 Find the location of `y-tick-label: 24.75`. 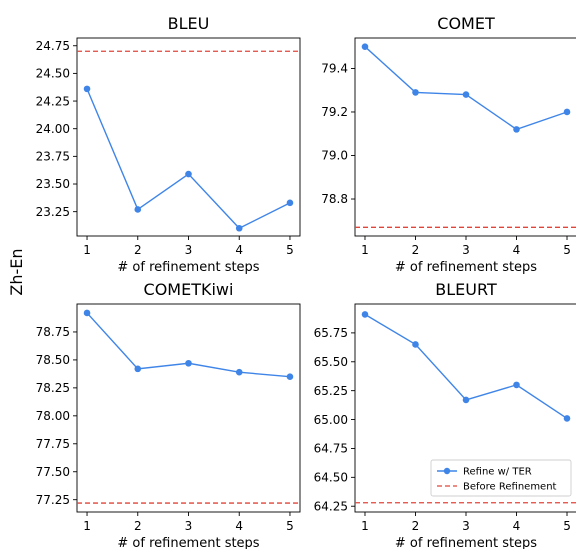

y-tick-label: 24.75 is located at coordinates (53, 46).